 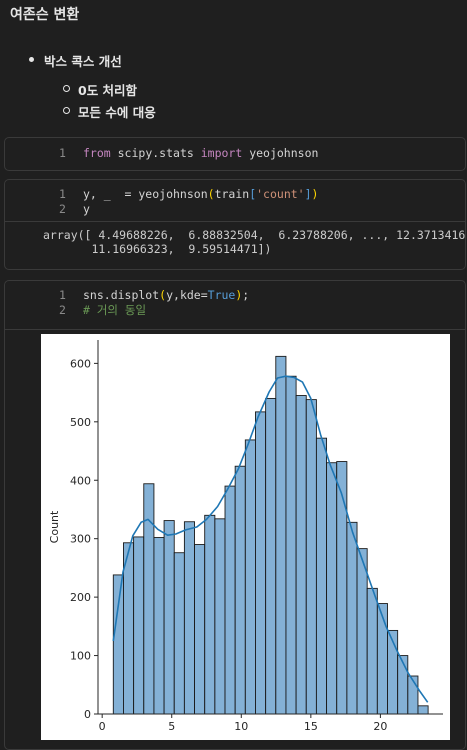 I want to click on y-tick-label: 400, so click(x=80, y=480).